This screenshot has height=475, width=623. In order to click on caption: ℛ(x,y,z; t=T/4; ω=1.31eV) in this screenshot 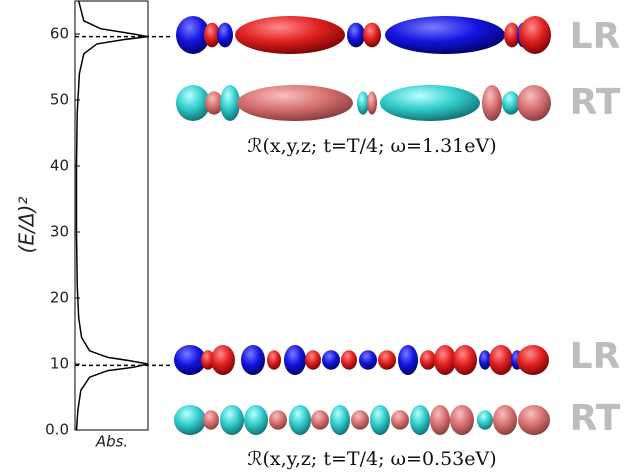, I will do `click(371, 146)`.